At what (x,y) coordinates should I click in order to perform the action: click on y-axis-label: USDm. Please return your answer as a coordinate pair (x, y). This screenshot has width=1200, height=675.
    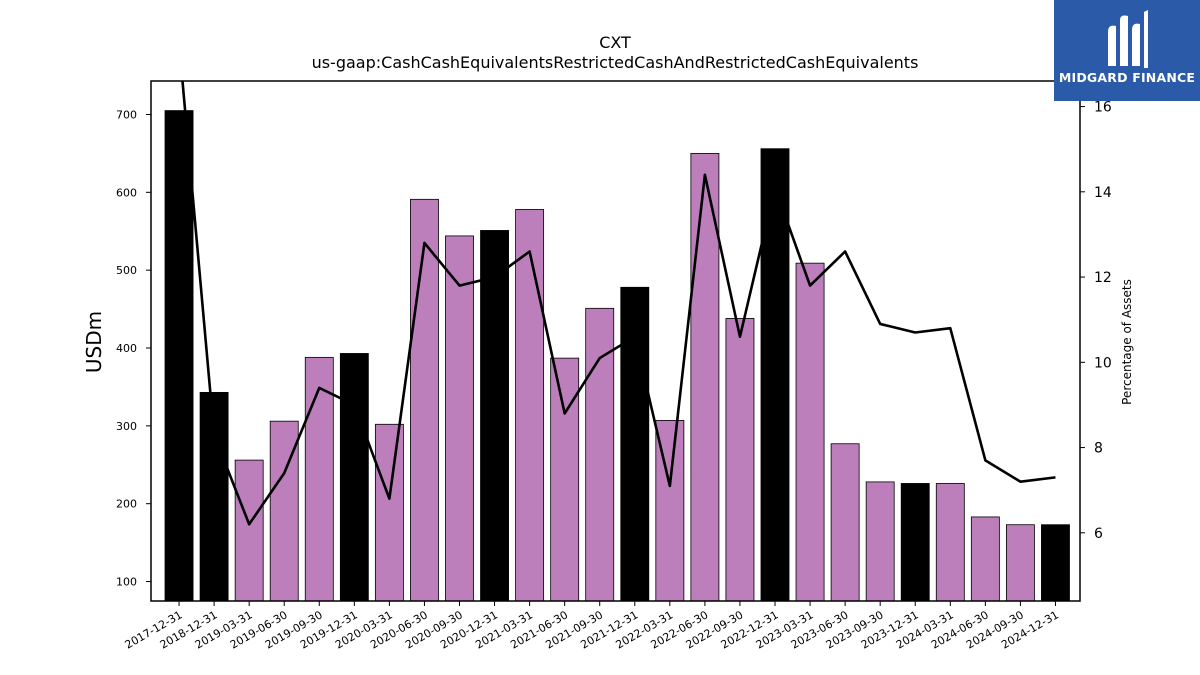
    Looking at the image, I should click on (94, 342).